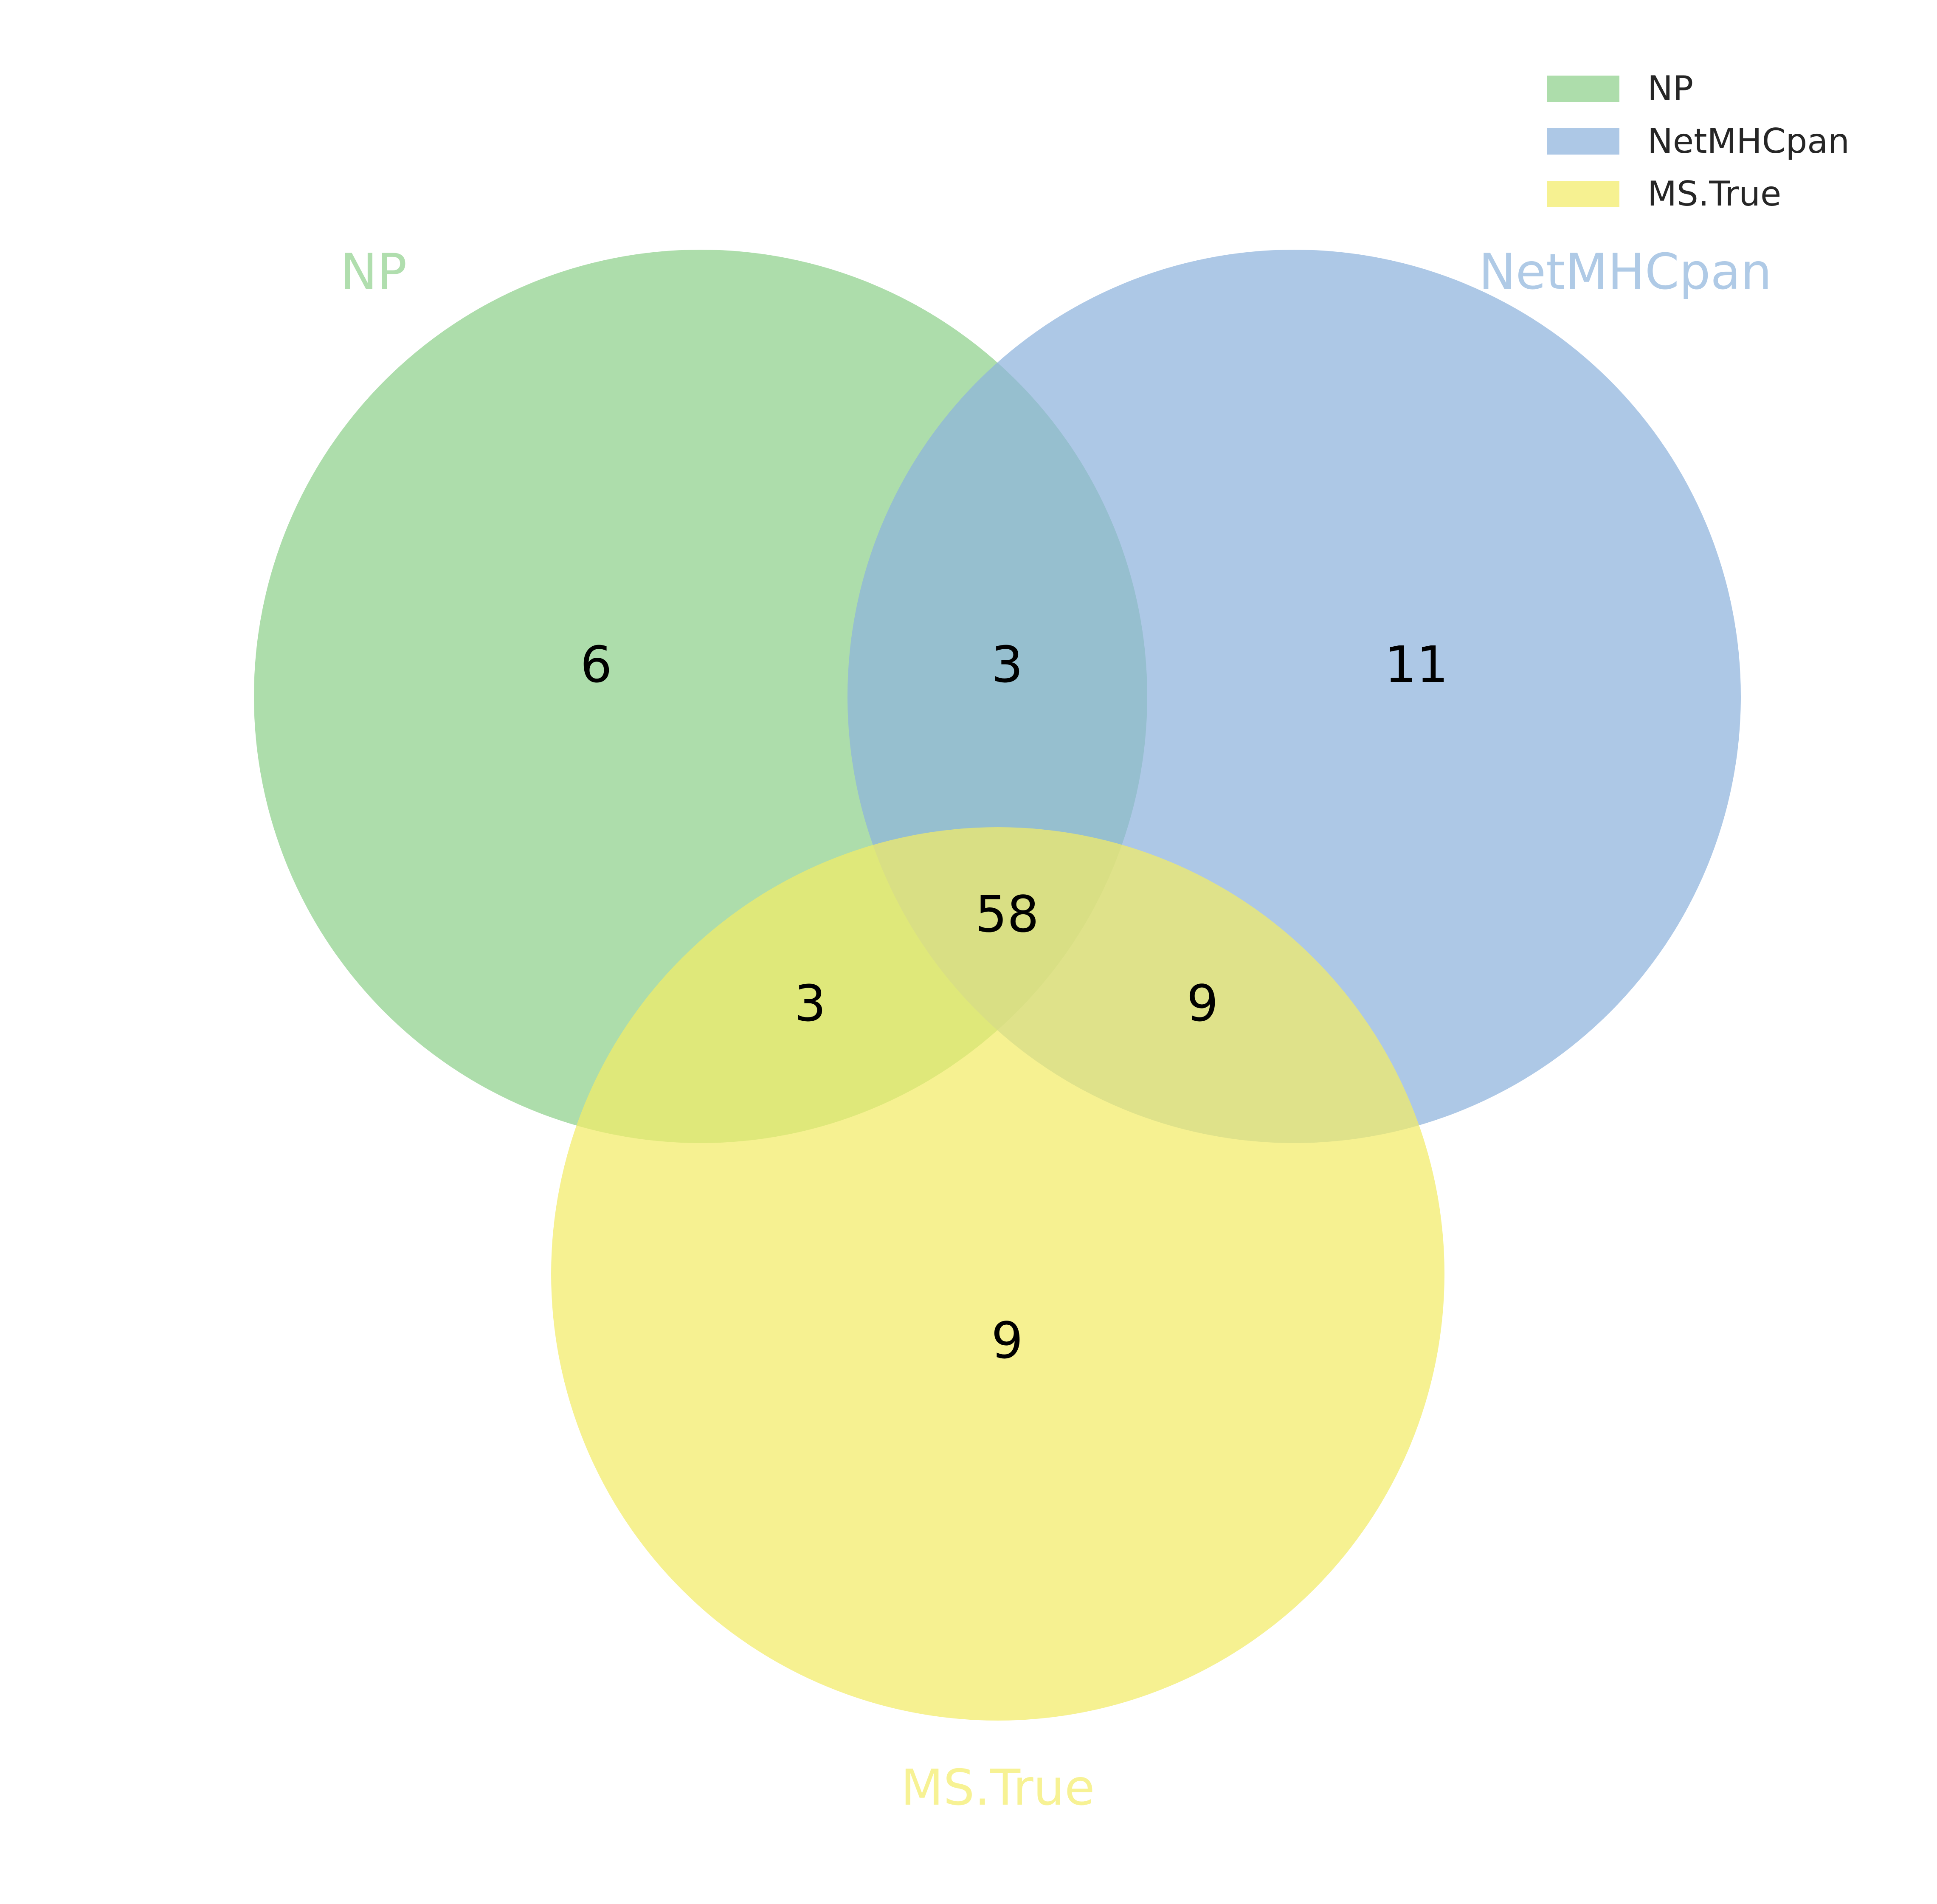  I want to click on netmhcpan-ms-true-count: 9, so click(1202, 1004).